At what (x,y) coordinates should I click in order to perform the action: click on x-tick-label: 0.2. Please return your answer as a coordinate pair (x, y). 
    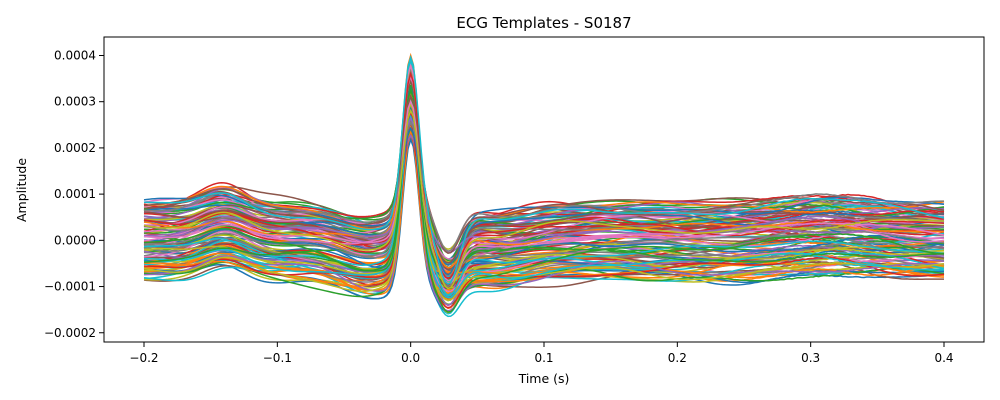
    Looking at the image, I should click on (677, 358).